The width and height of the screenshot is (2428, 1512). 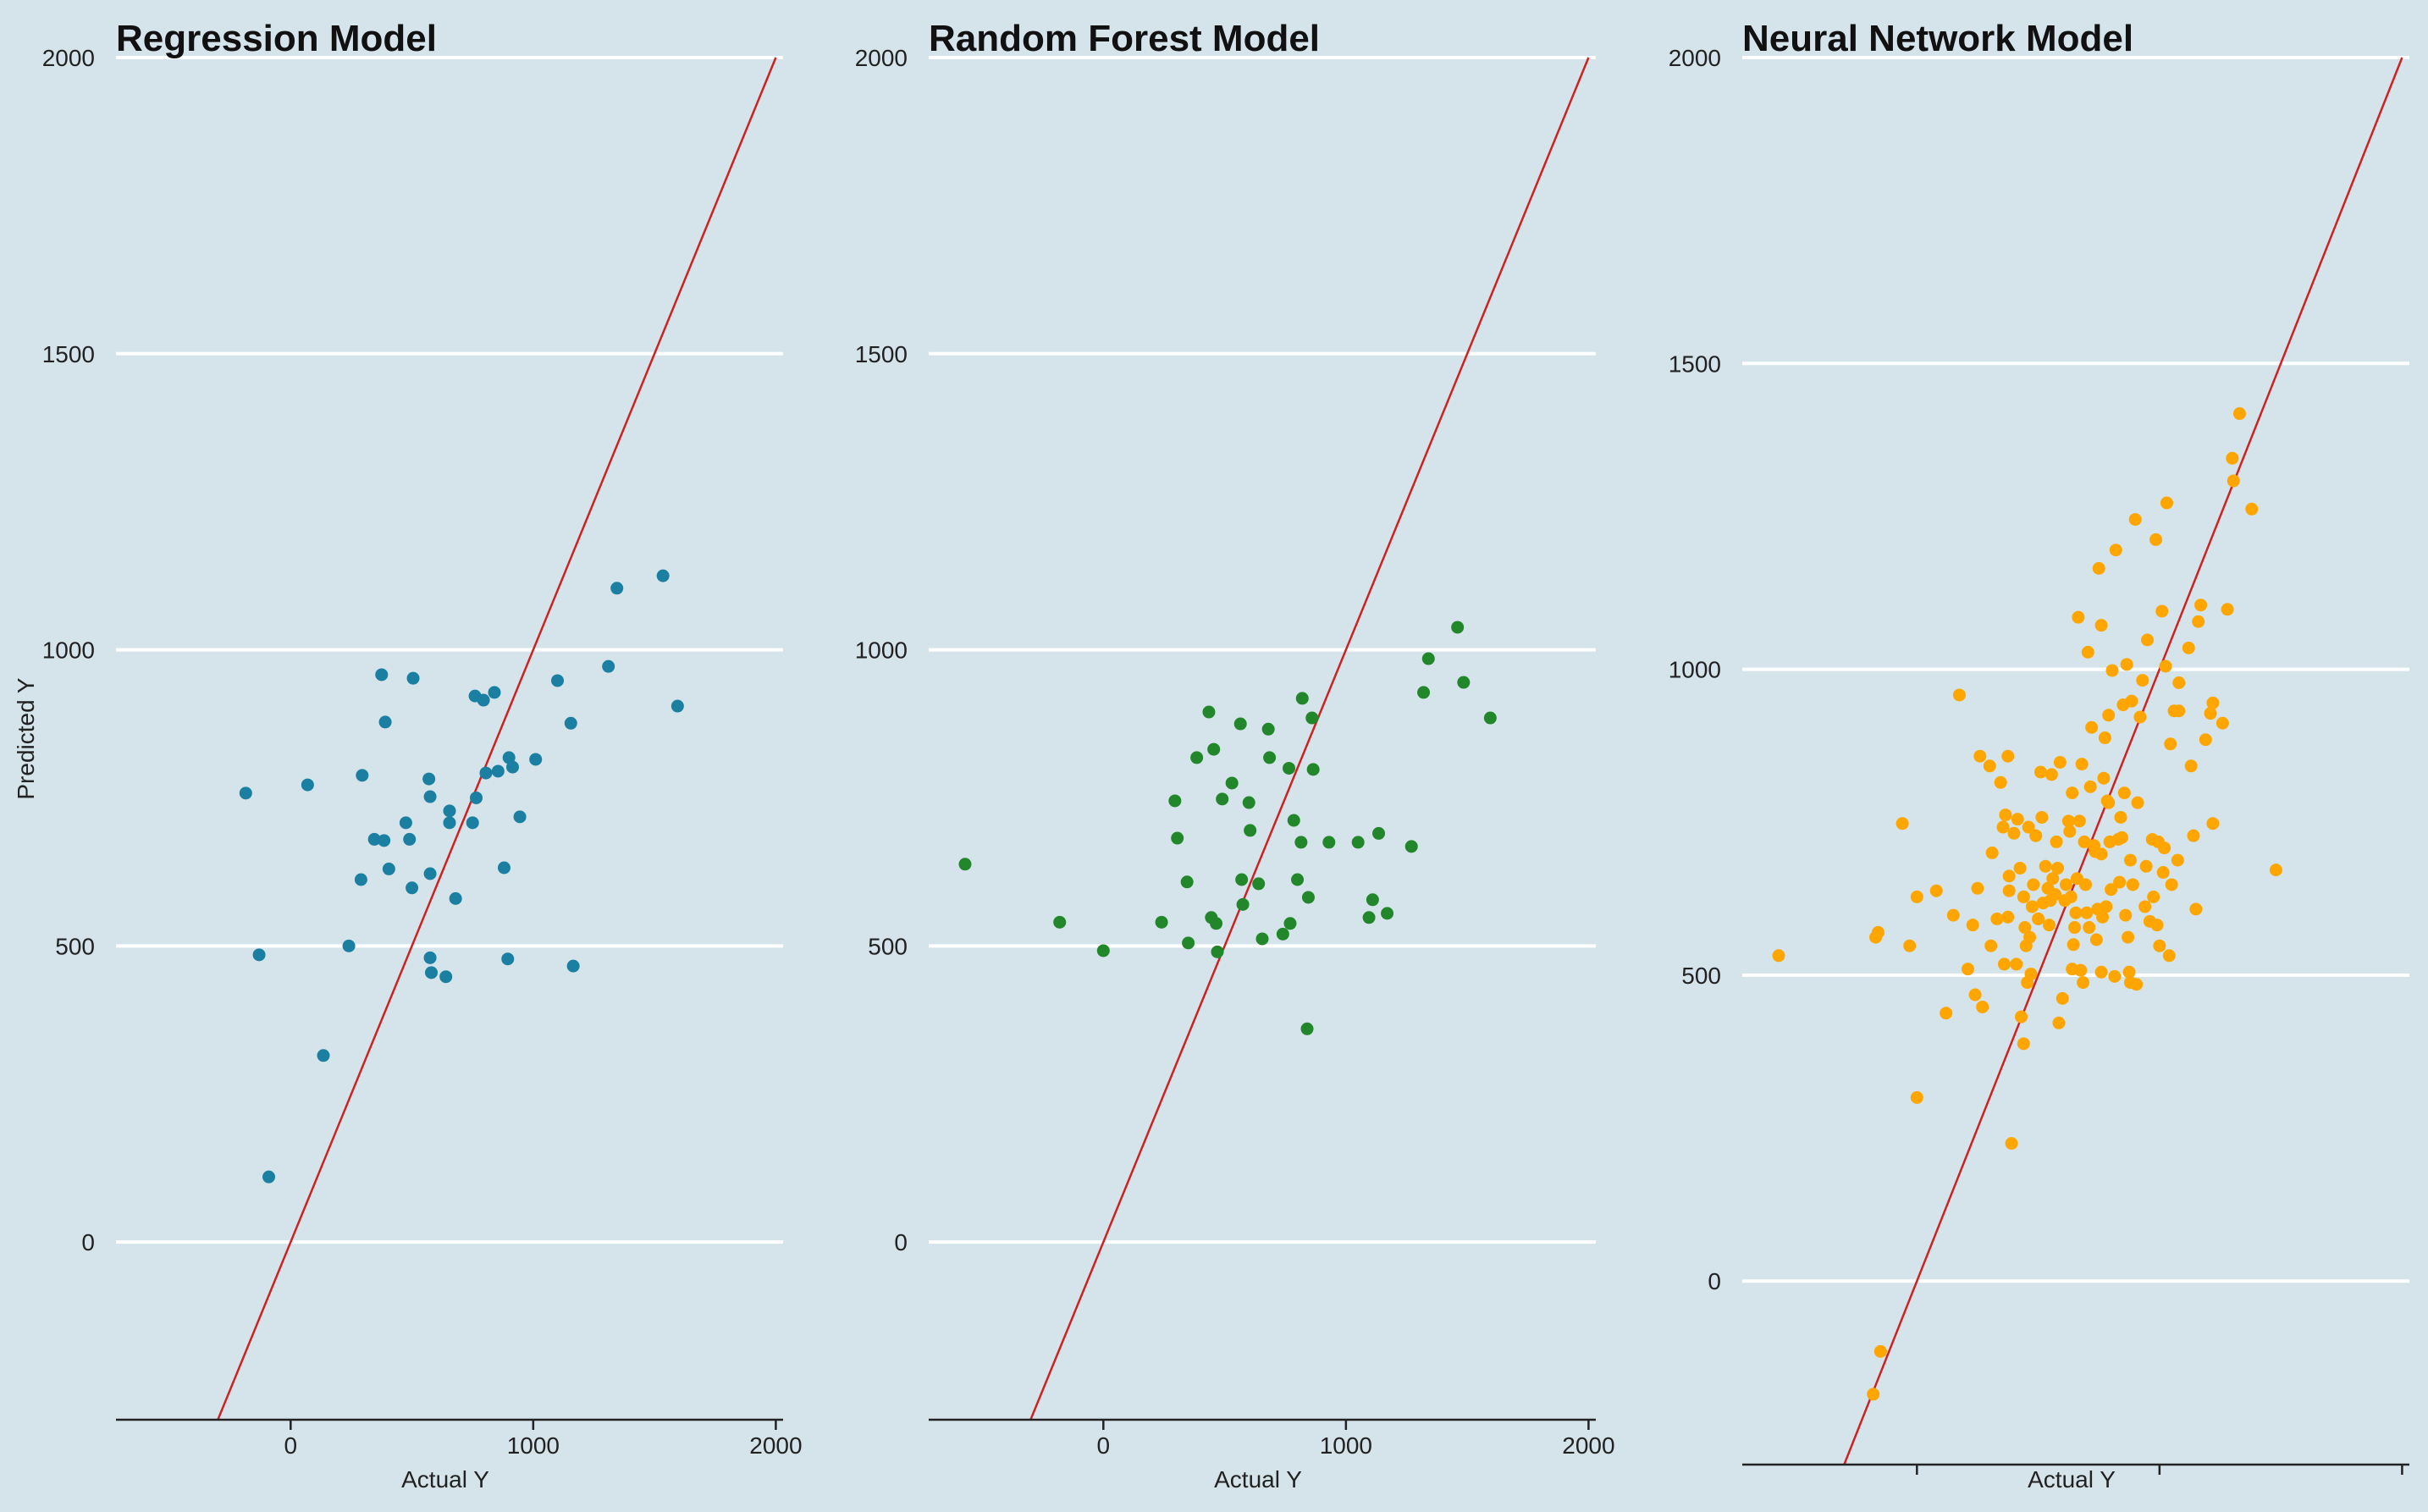 I want to click on panel-title: Regression Model, so click(x=277, y=38).